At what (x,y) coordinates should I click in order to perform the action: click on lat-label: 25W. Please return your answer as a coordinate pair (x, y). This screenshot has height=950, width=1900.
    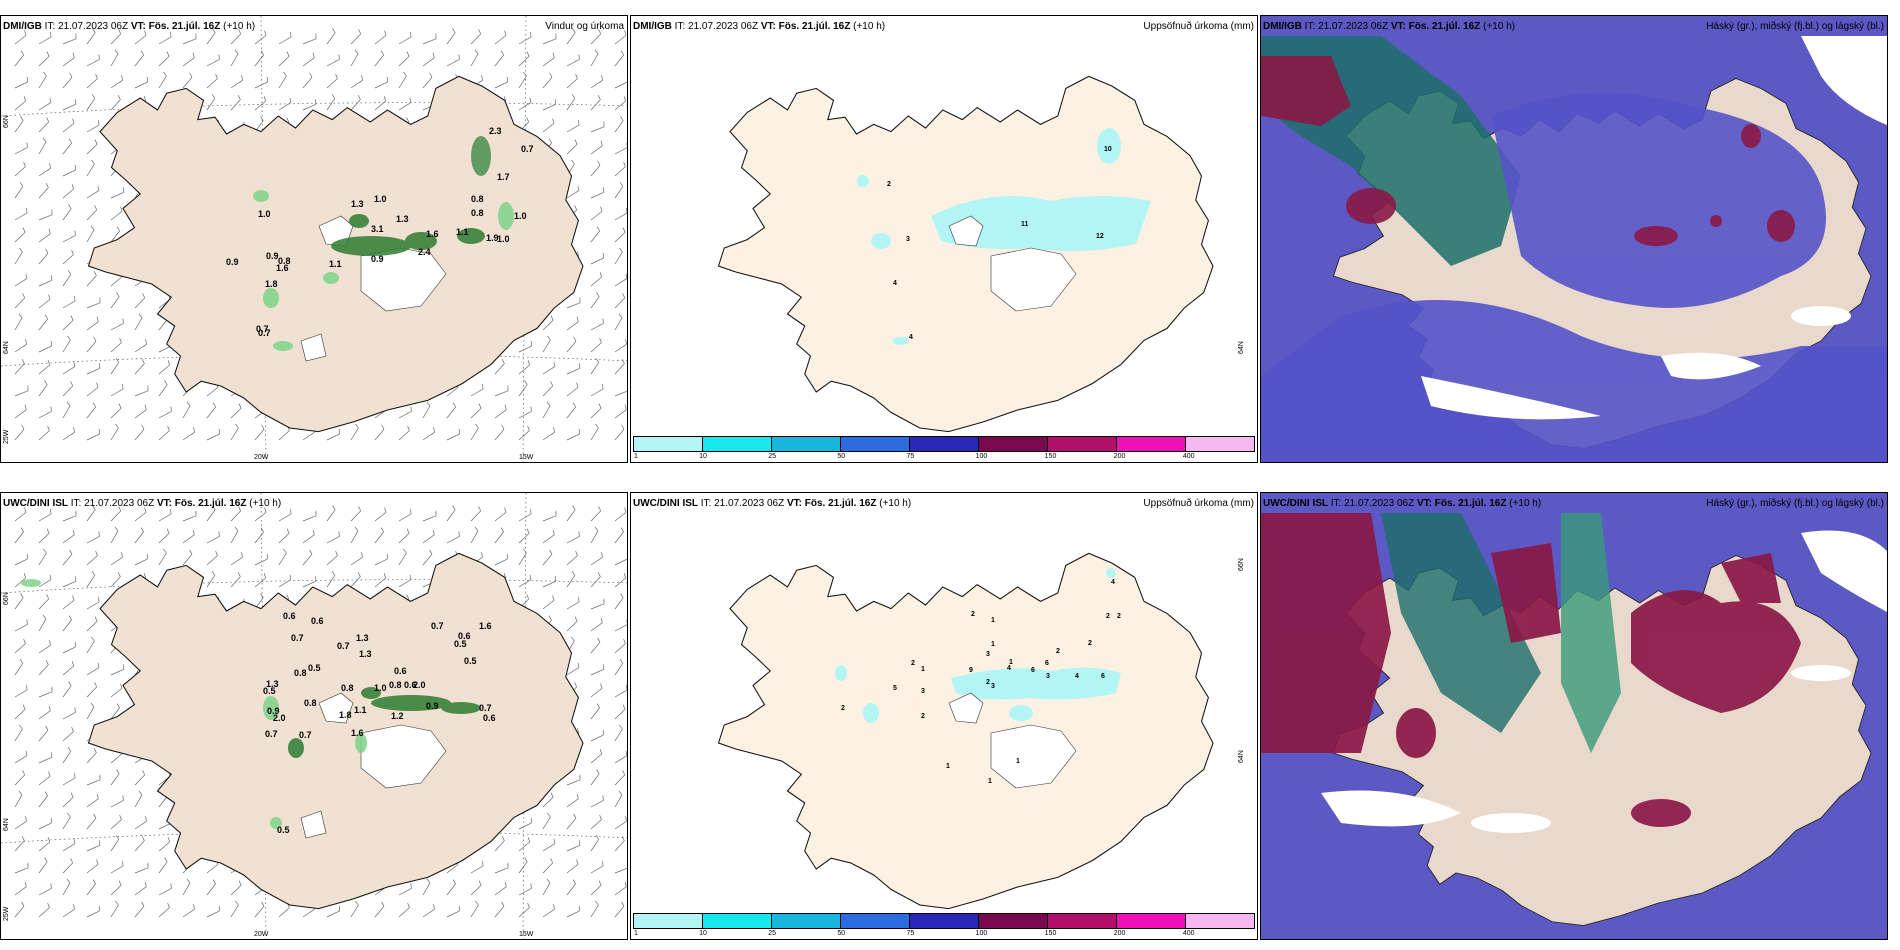
    Looking at the image, I should click on (6, 436).